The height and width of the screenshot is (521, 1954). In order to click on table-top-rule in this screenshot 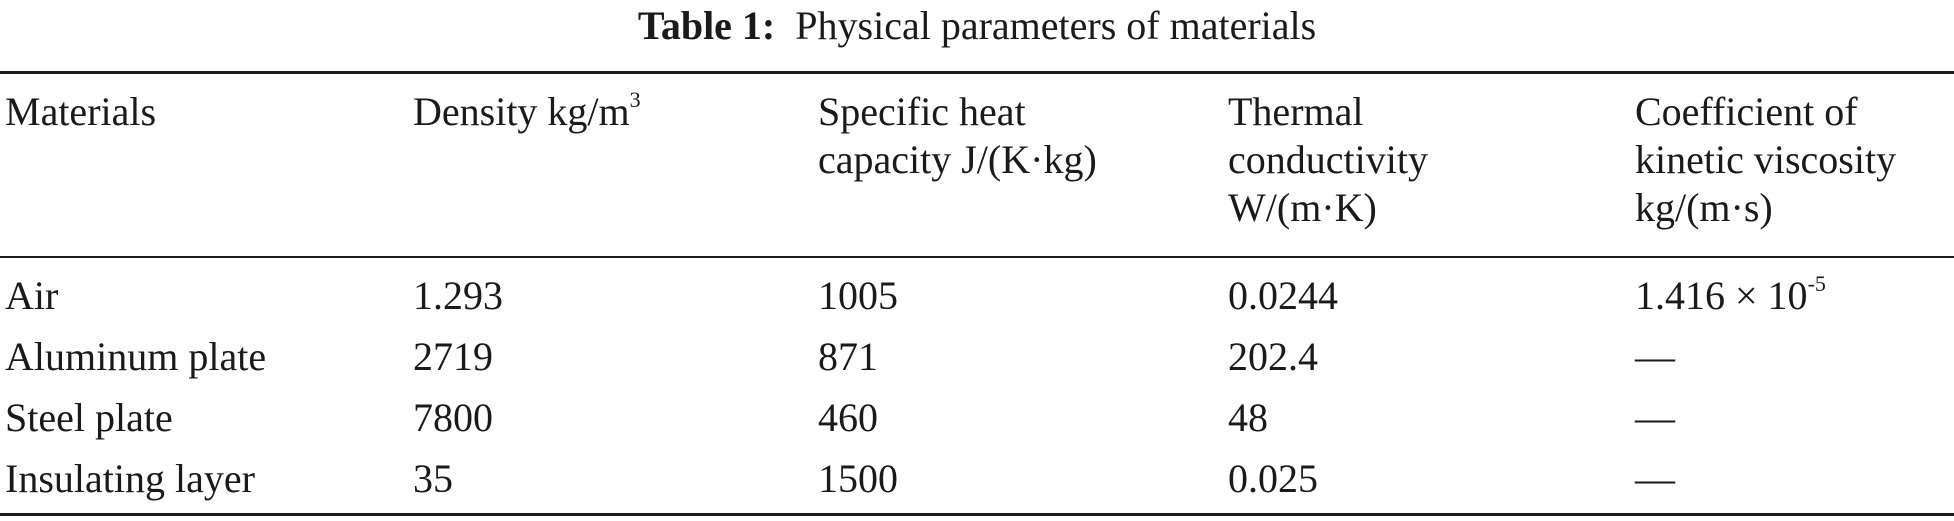, I will do `click(977, 72)`.